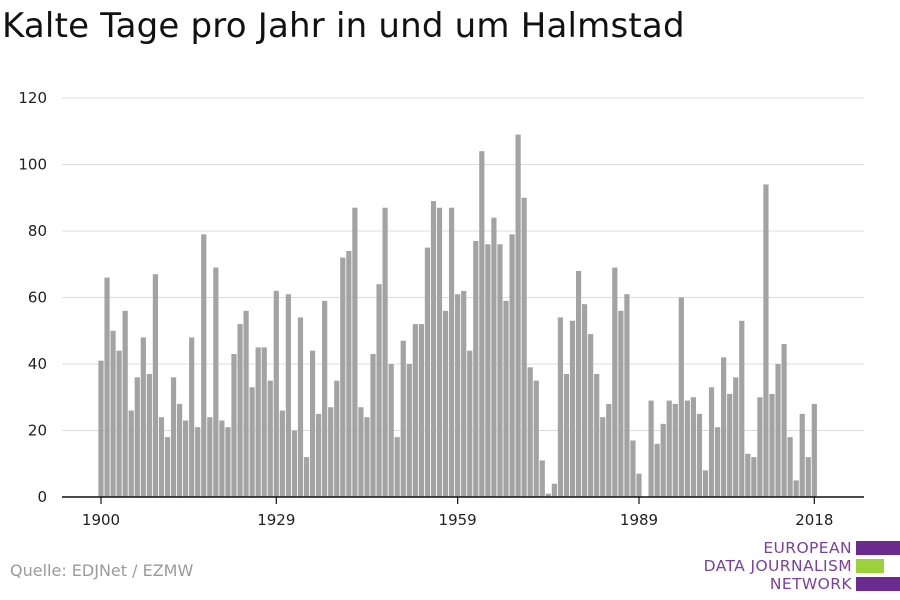  What do you see at coordinates (192, 417) in the screenshot?
I see `bar-1915` at bounding box center [192, 417].